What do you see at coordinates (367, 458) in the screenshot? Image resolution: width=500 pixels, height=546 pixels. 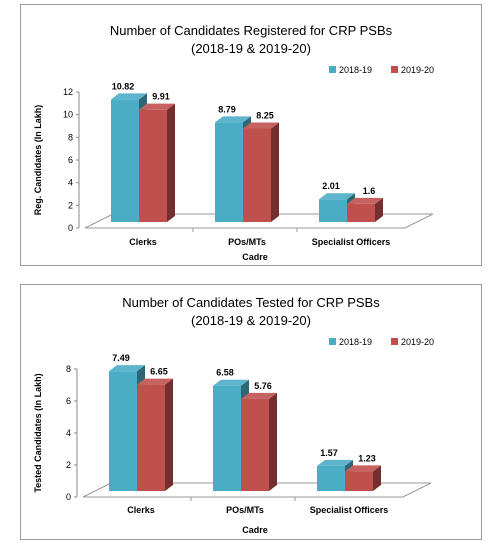 I see `data-label-2-3: 1.23` at bounding box center [367, 458].